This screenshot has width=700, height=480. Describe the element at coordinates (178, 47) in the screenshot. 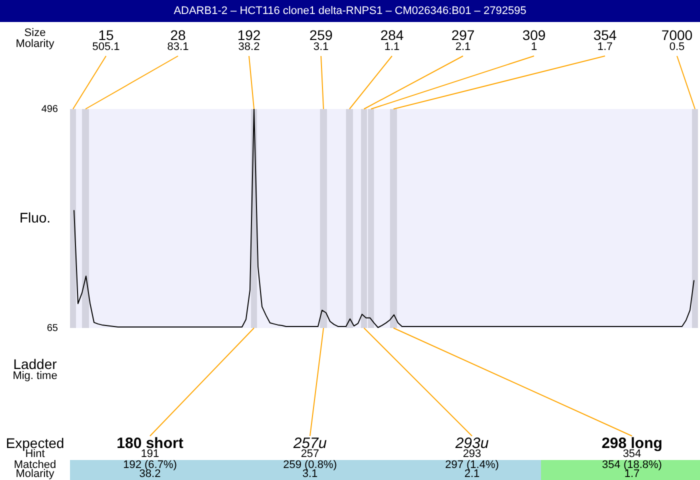

I see `text: 83.1` at that location.